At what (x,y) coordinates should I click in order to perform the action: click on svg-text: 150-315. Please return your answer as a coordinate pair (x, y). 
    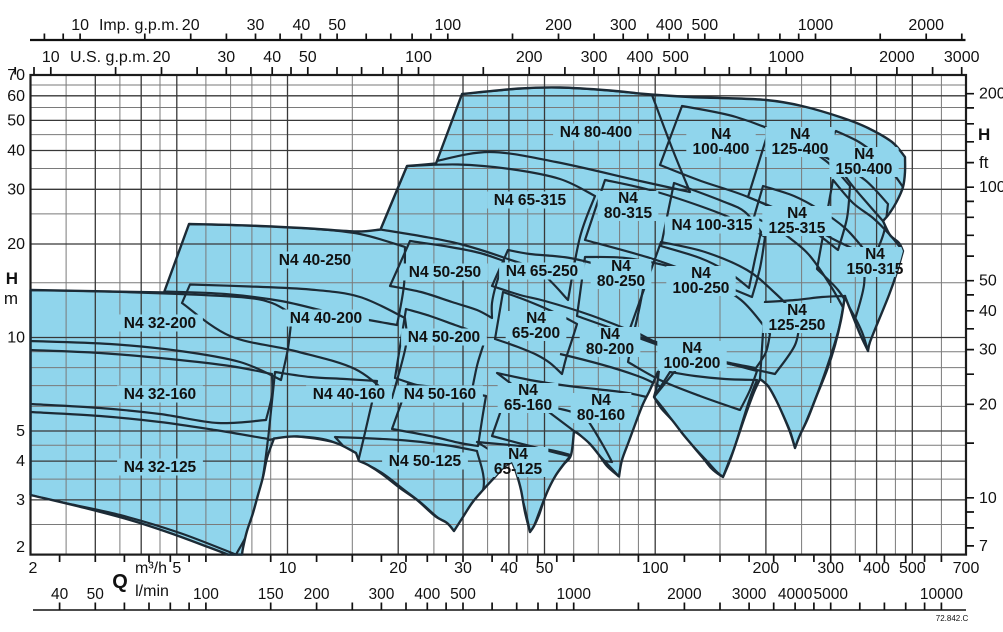
    Looking at the image, I should click on (875, 269).